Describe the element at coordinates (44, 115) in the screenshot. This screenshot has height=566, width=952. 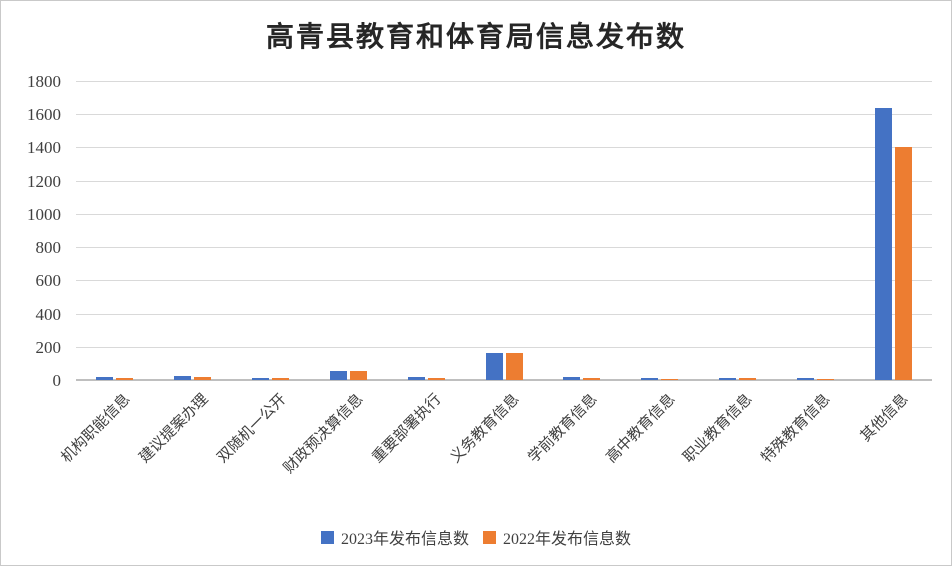
I see `y-axis-tick-label: 1600` at that location.